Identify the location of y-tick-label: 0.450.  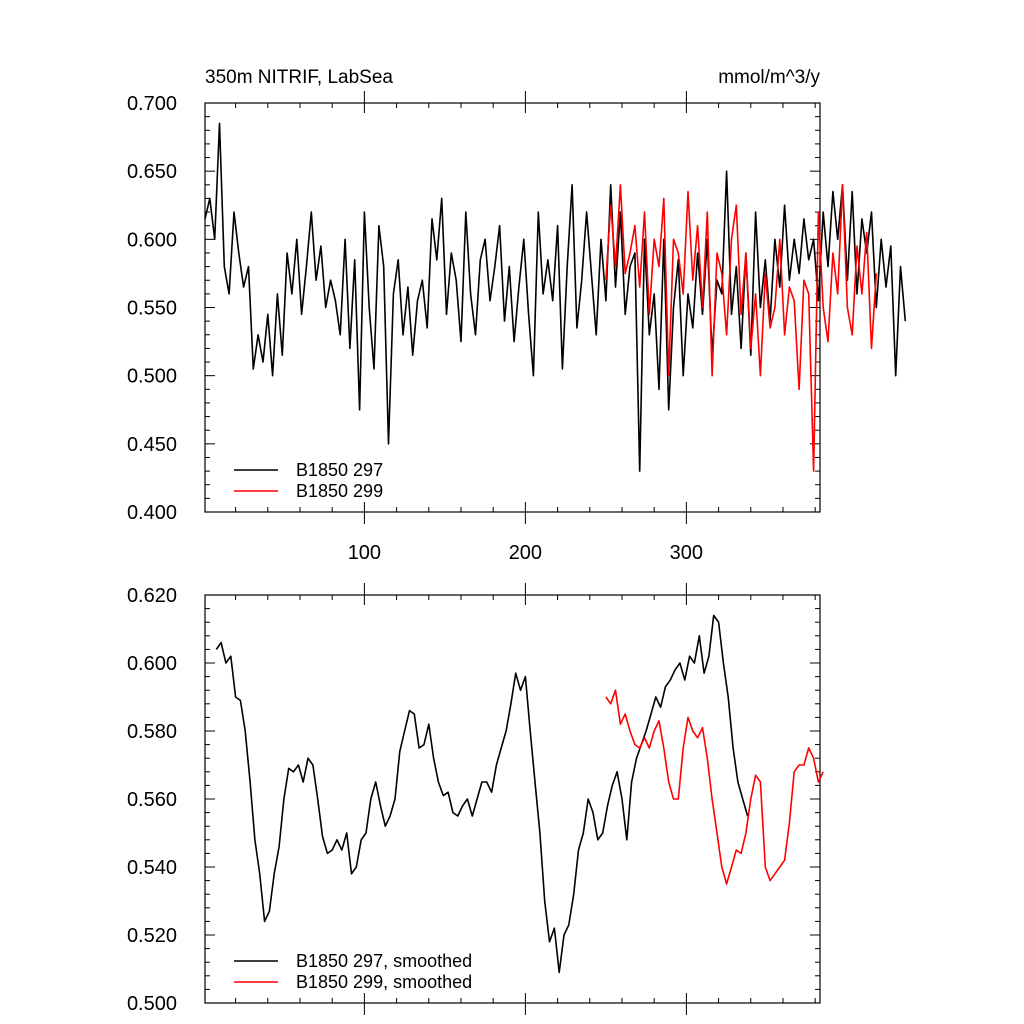
(152, 445).